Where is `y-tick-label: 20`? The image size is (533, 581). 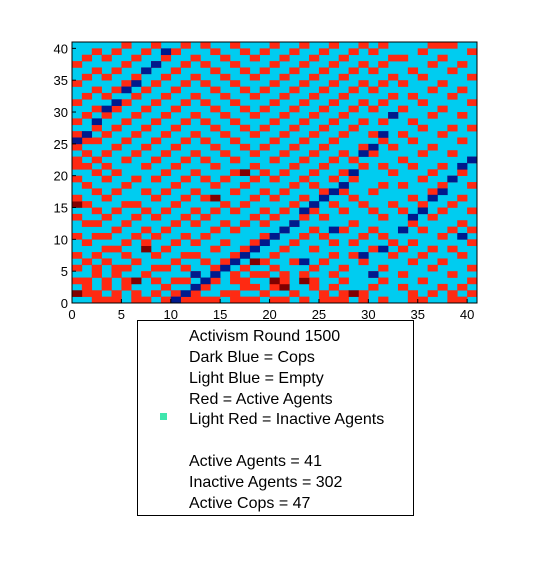 y-tick-label: 20 is located at coordinates (61, 176).